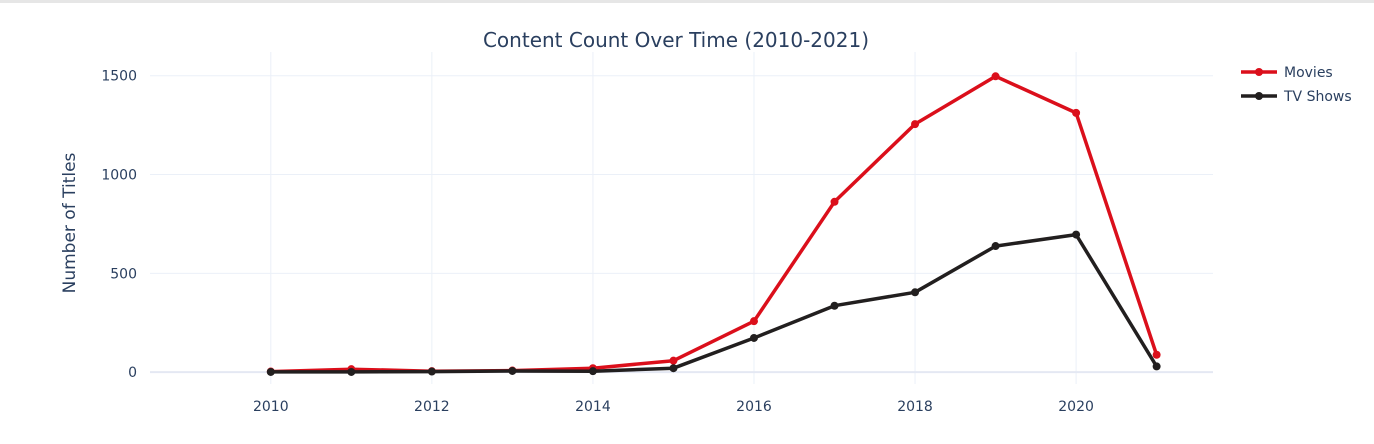  I want to click on legend-label: TV Shows, so click(1317, 97).